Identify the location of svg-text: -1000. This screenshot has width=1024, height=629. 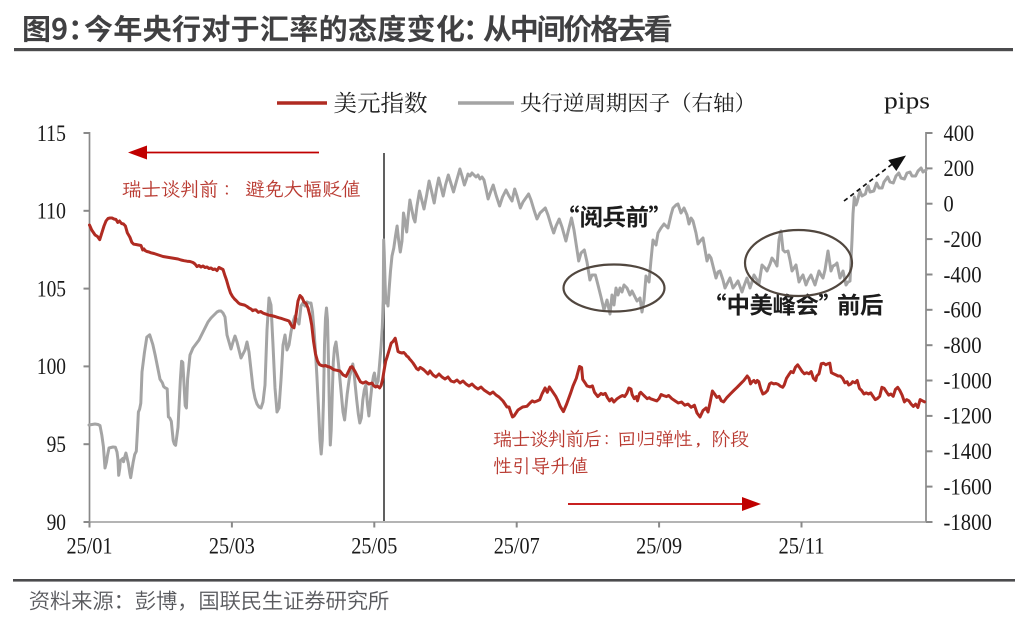
(968, 380).